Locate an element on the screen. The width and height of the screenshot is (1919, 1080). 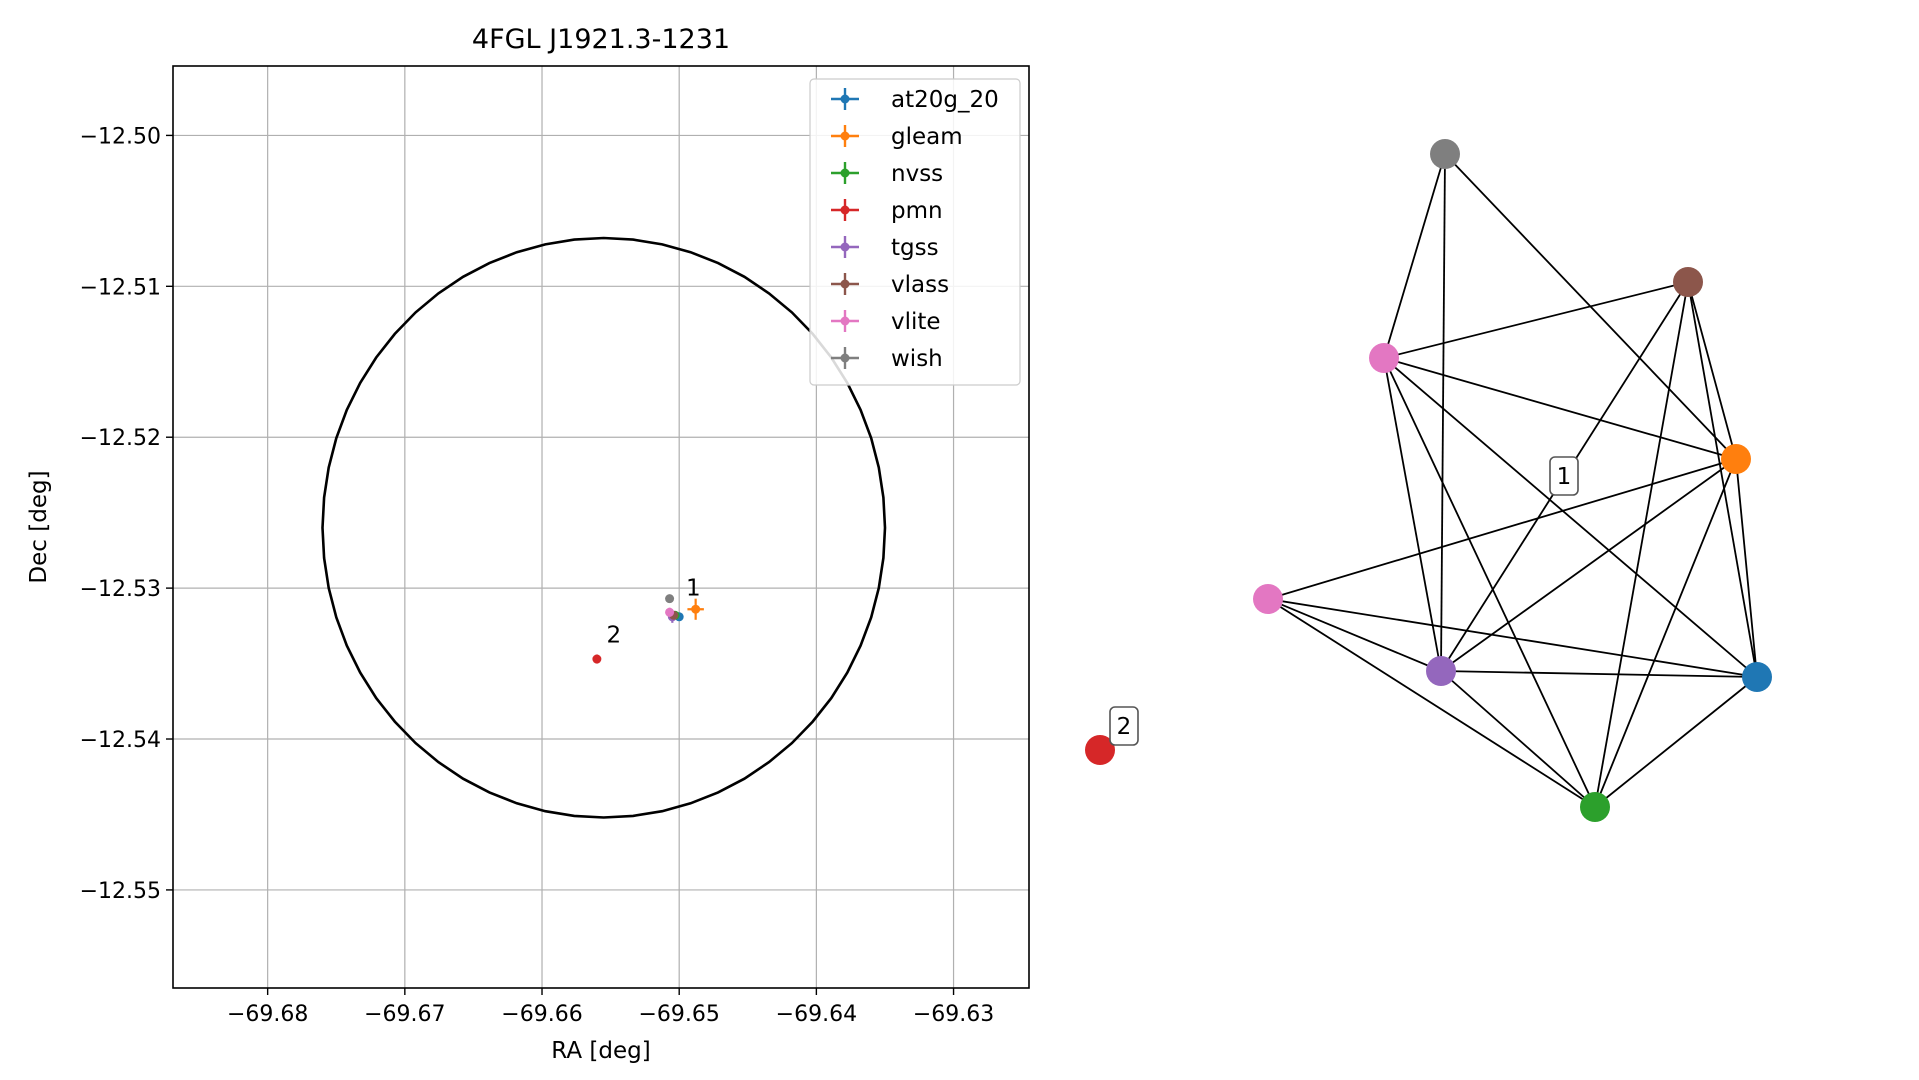
marker-gleam is located at coordinates (696, 609).